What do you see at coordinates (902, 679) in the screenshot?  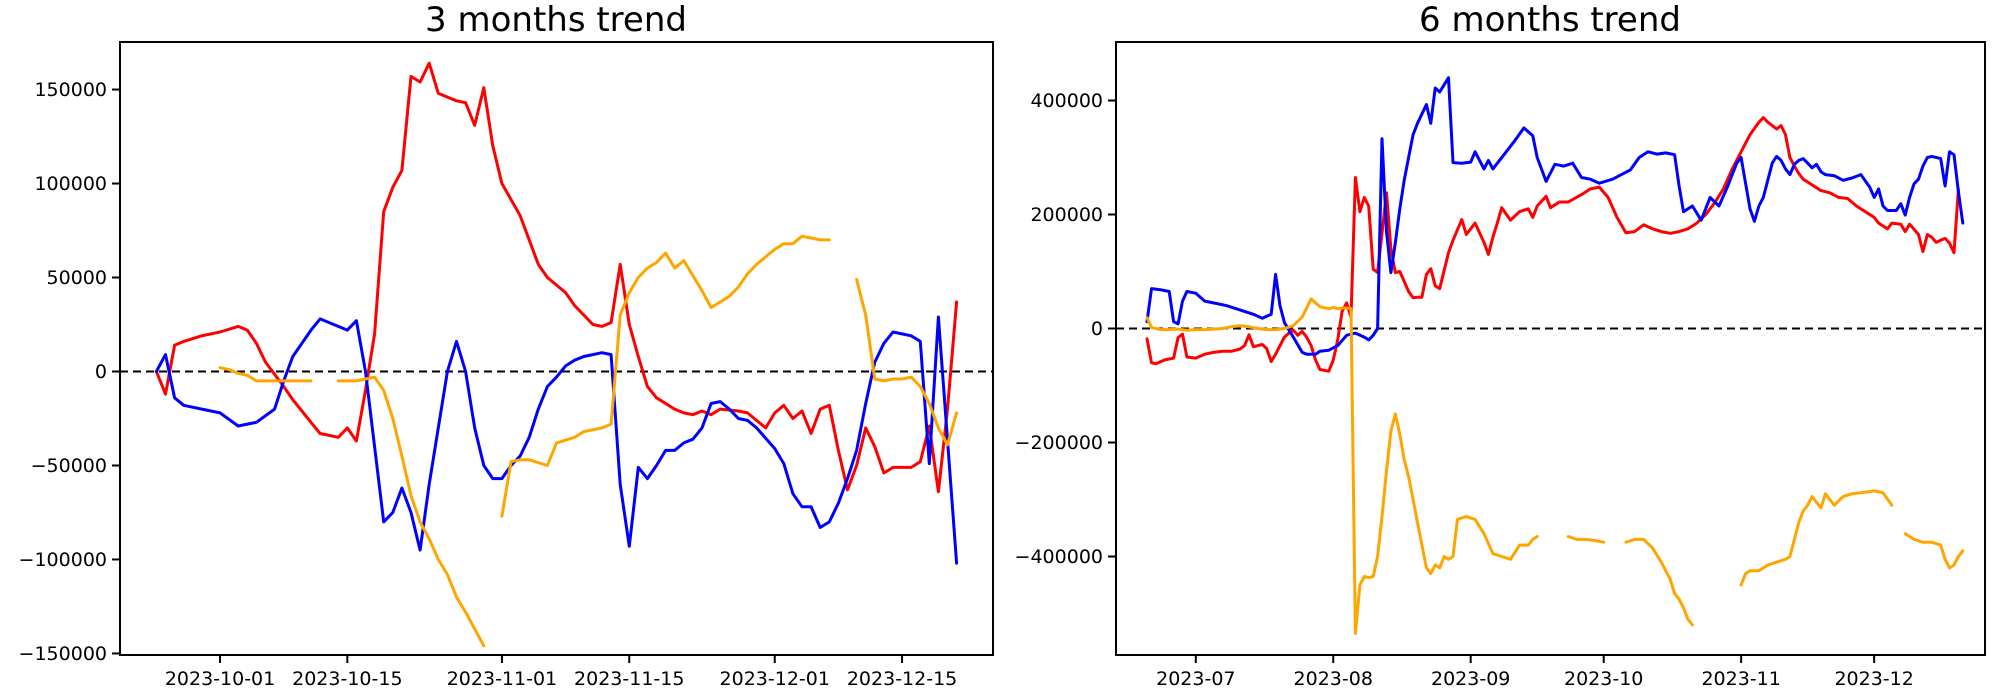 I see `x-tick-label: 2023-12-15` at bounding box center [902, 679].